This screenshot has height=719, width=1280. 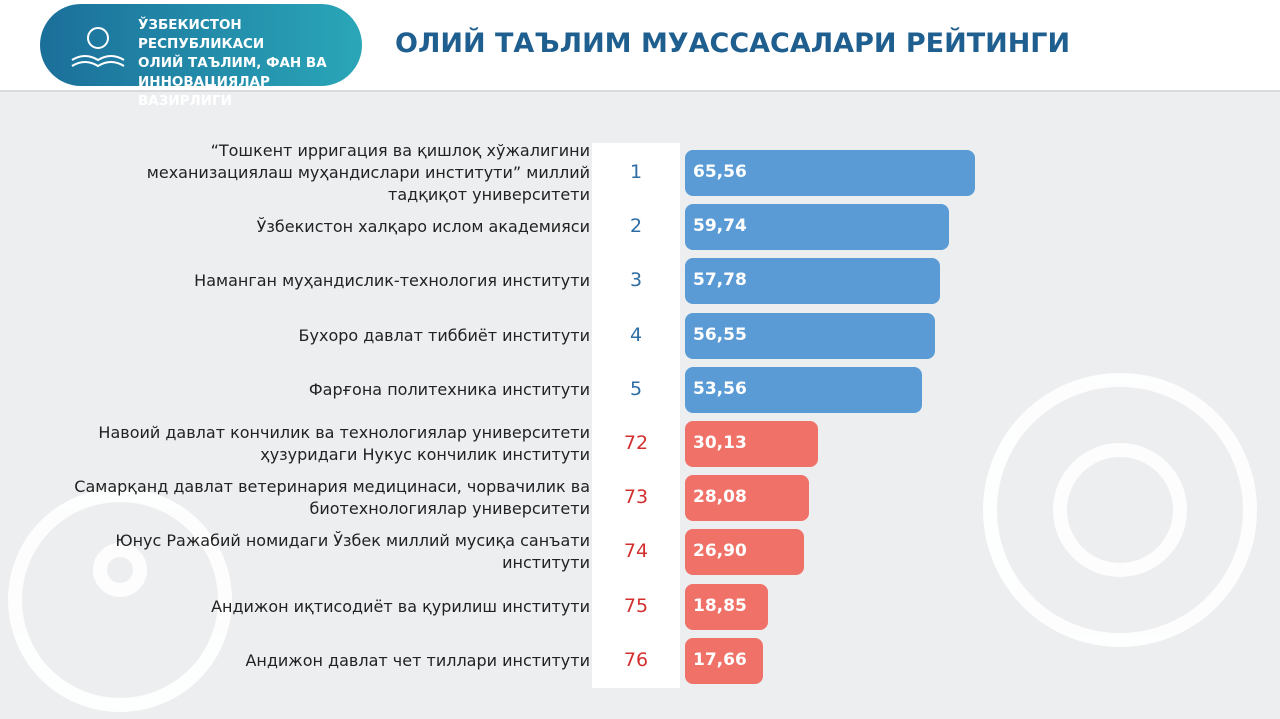 I want to click on rank-label: 5, so click(x=636, y=388).